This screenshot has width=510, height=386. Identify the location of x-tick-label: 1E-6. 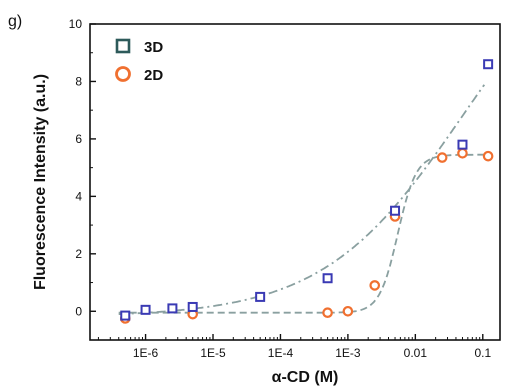
(146, 353).